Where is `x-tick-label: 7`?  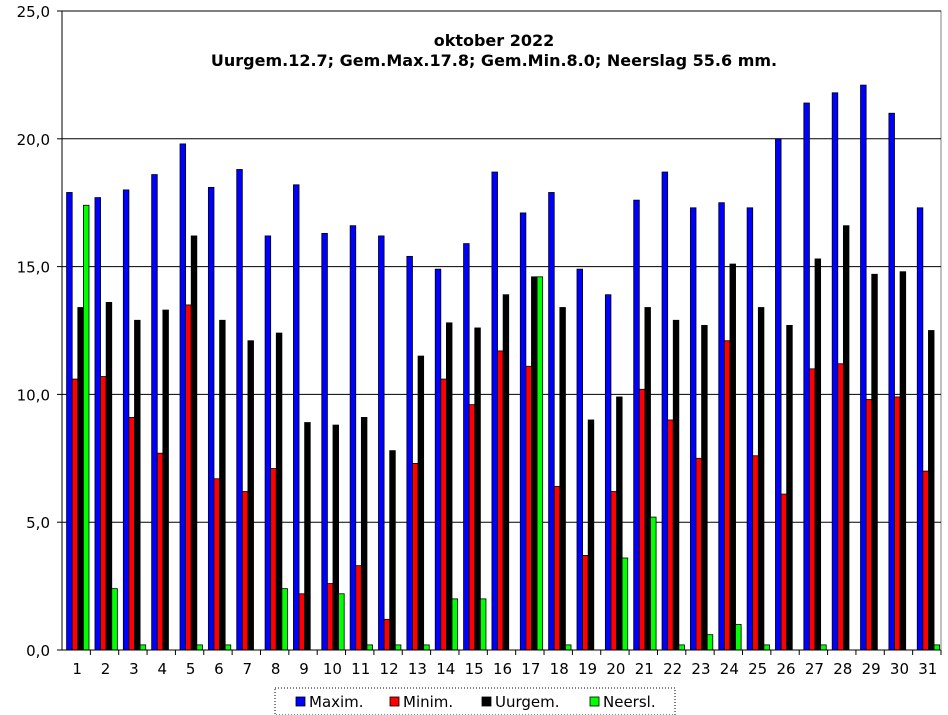
x-tick-label: 7 is located at coordinates (248, 669).